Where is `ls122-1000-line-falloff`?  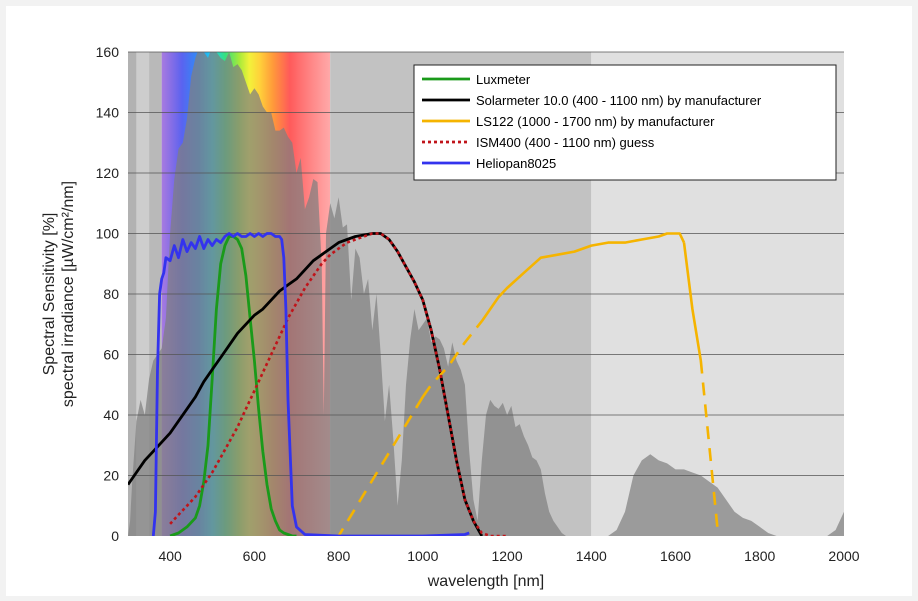
ls122-1000-line-falloff is located at coordinates (692, 301).